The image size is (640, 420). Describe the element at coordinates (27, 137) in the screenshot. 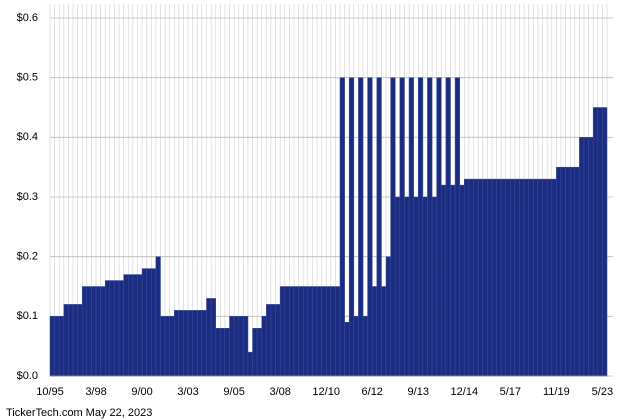

I see `y-tick-label: $0.4` at that location.